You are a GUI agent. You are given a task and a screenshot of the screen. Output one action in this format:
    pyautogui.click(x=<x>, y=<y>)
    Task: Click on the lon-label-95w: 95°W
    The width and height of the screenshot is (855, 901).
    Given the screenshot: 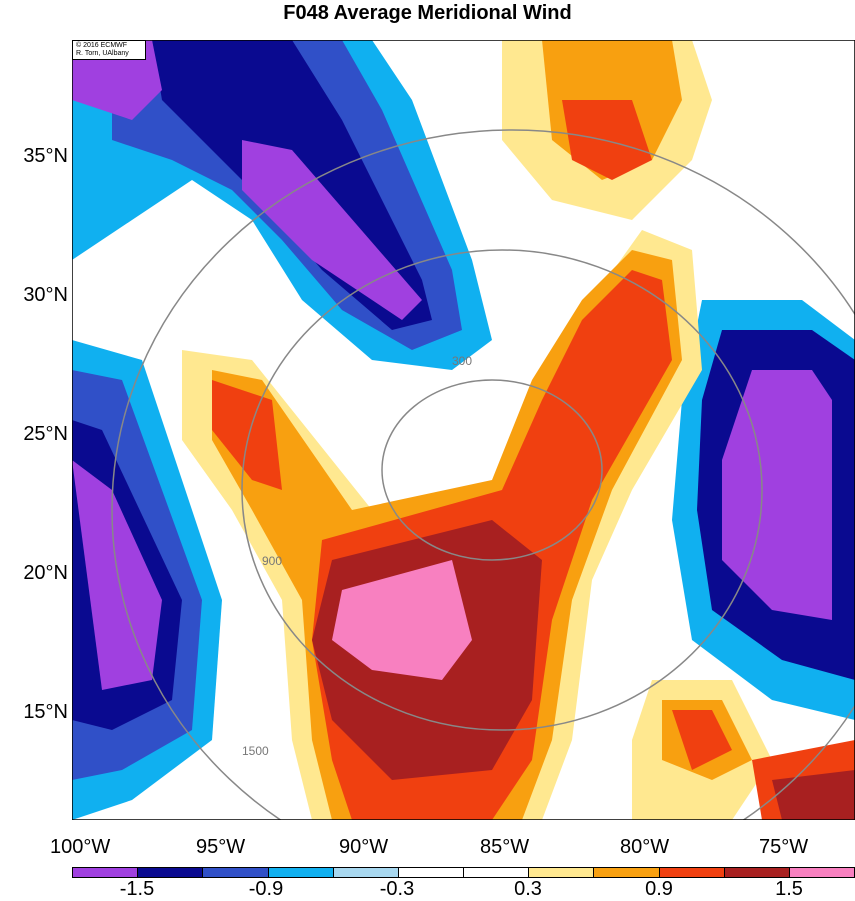 What is the action you would take?
    pyautogui.click(x=221, y=847)
    